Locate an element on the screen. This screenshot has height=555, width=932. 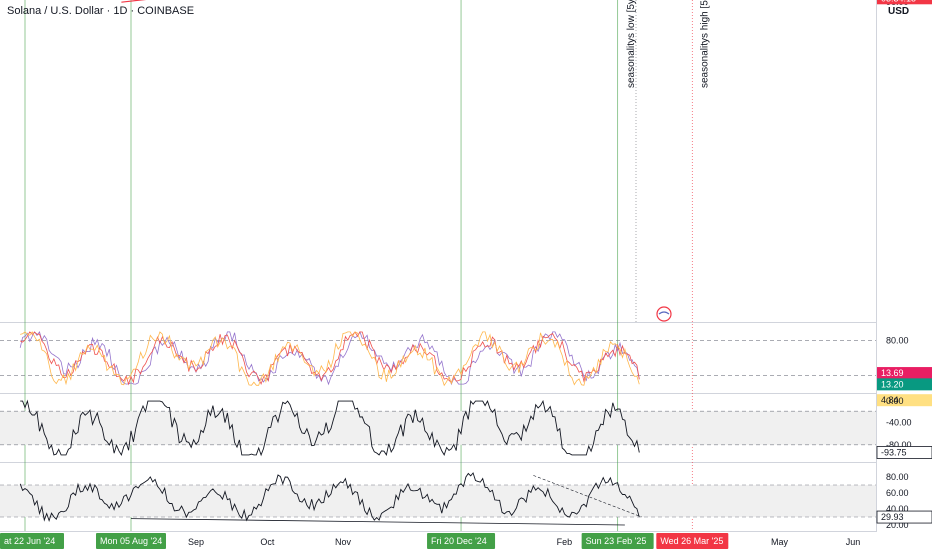
ma-line-red is located at coordinates (399, 1).